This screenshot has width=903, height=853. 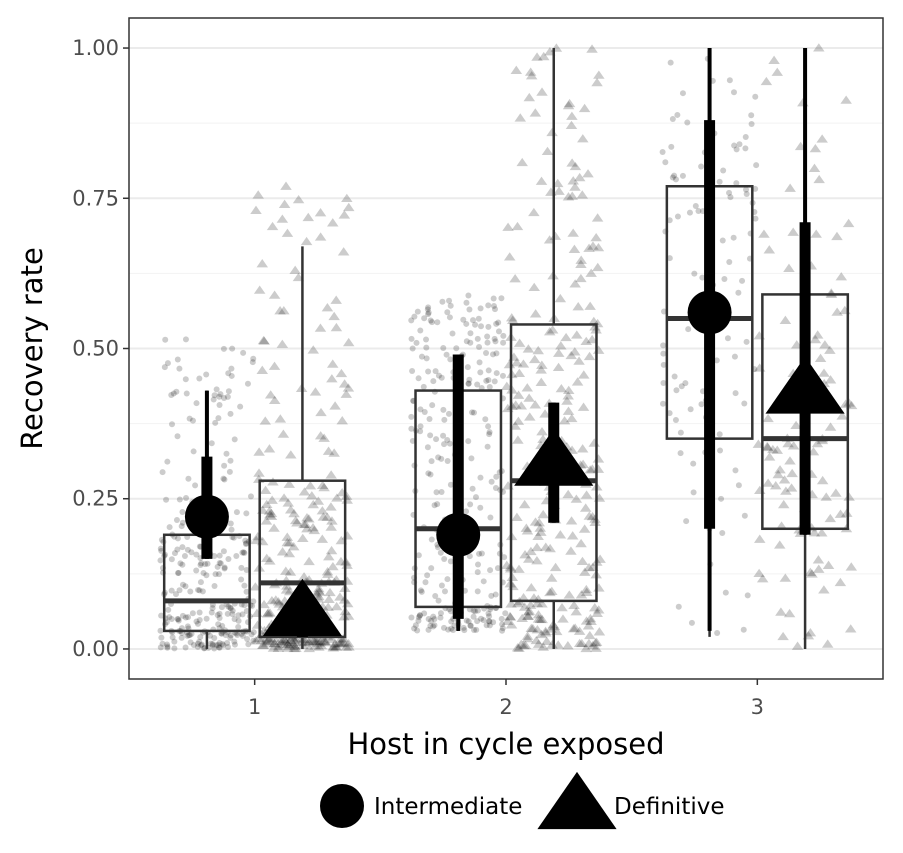 What do you see at coordinates (757, 707) in the screenshot?
I see `x-tick-label: 3` at bounding box center [757, 707].